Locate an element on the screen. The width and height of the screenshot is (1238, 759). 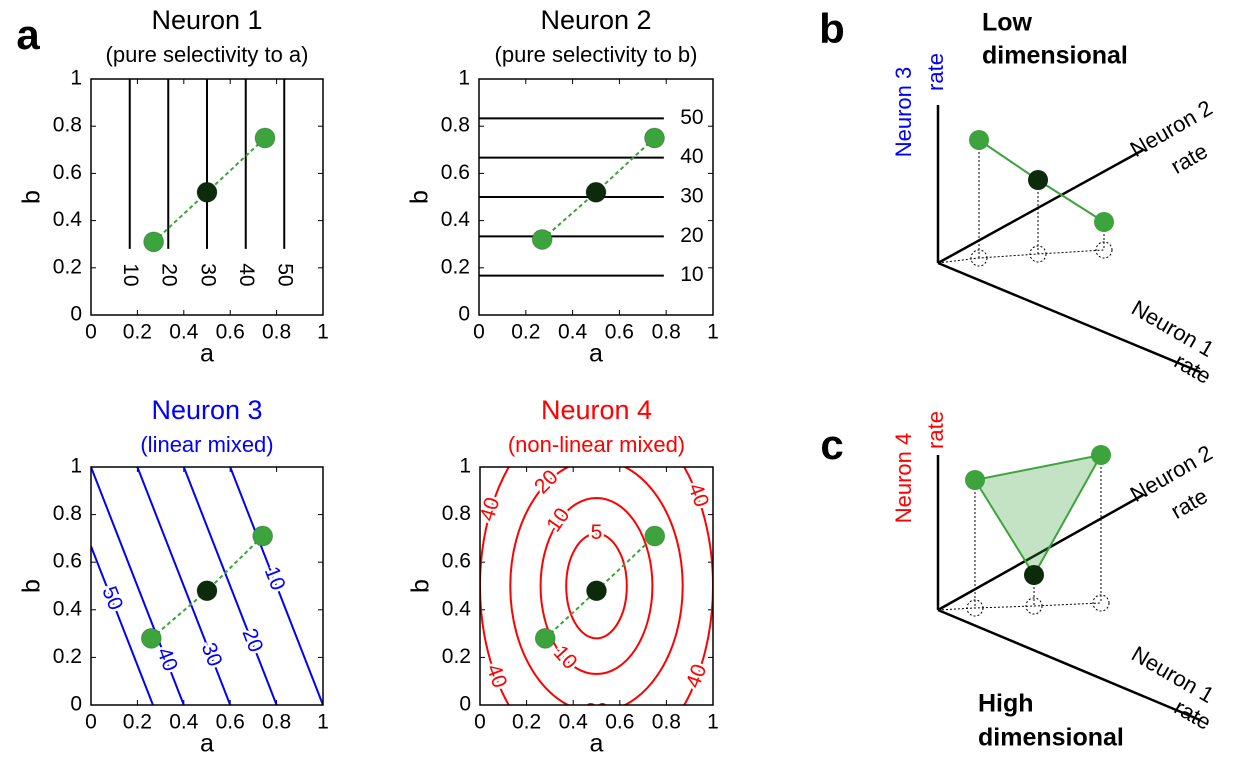
plot-frame is located at coordinates (596, 586).